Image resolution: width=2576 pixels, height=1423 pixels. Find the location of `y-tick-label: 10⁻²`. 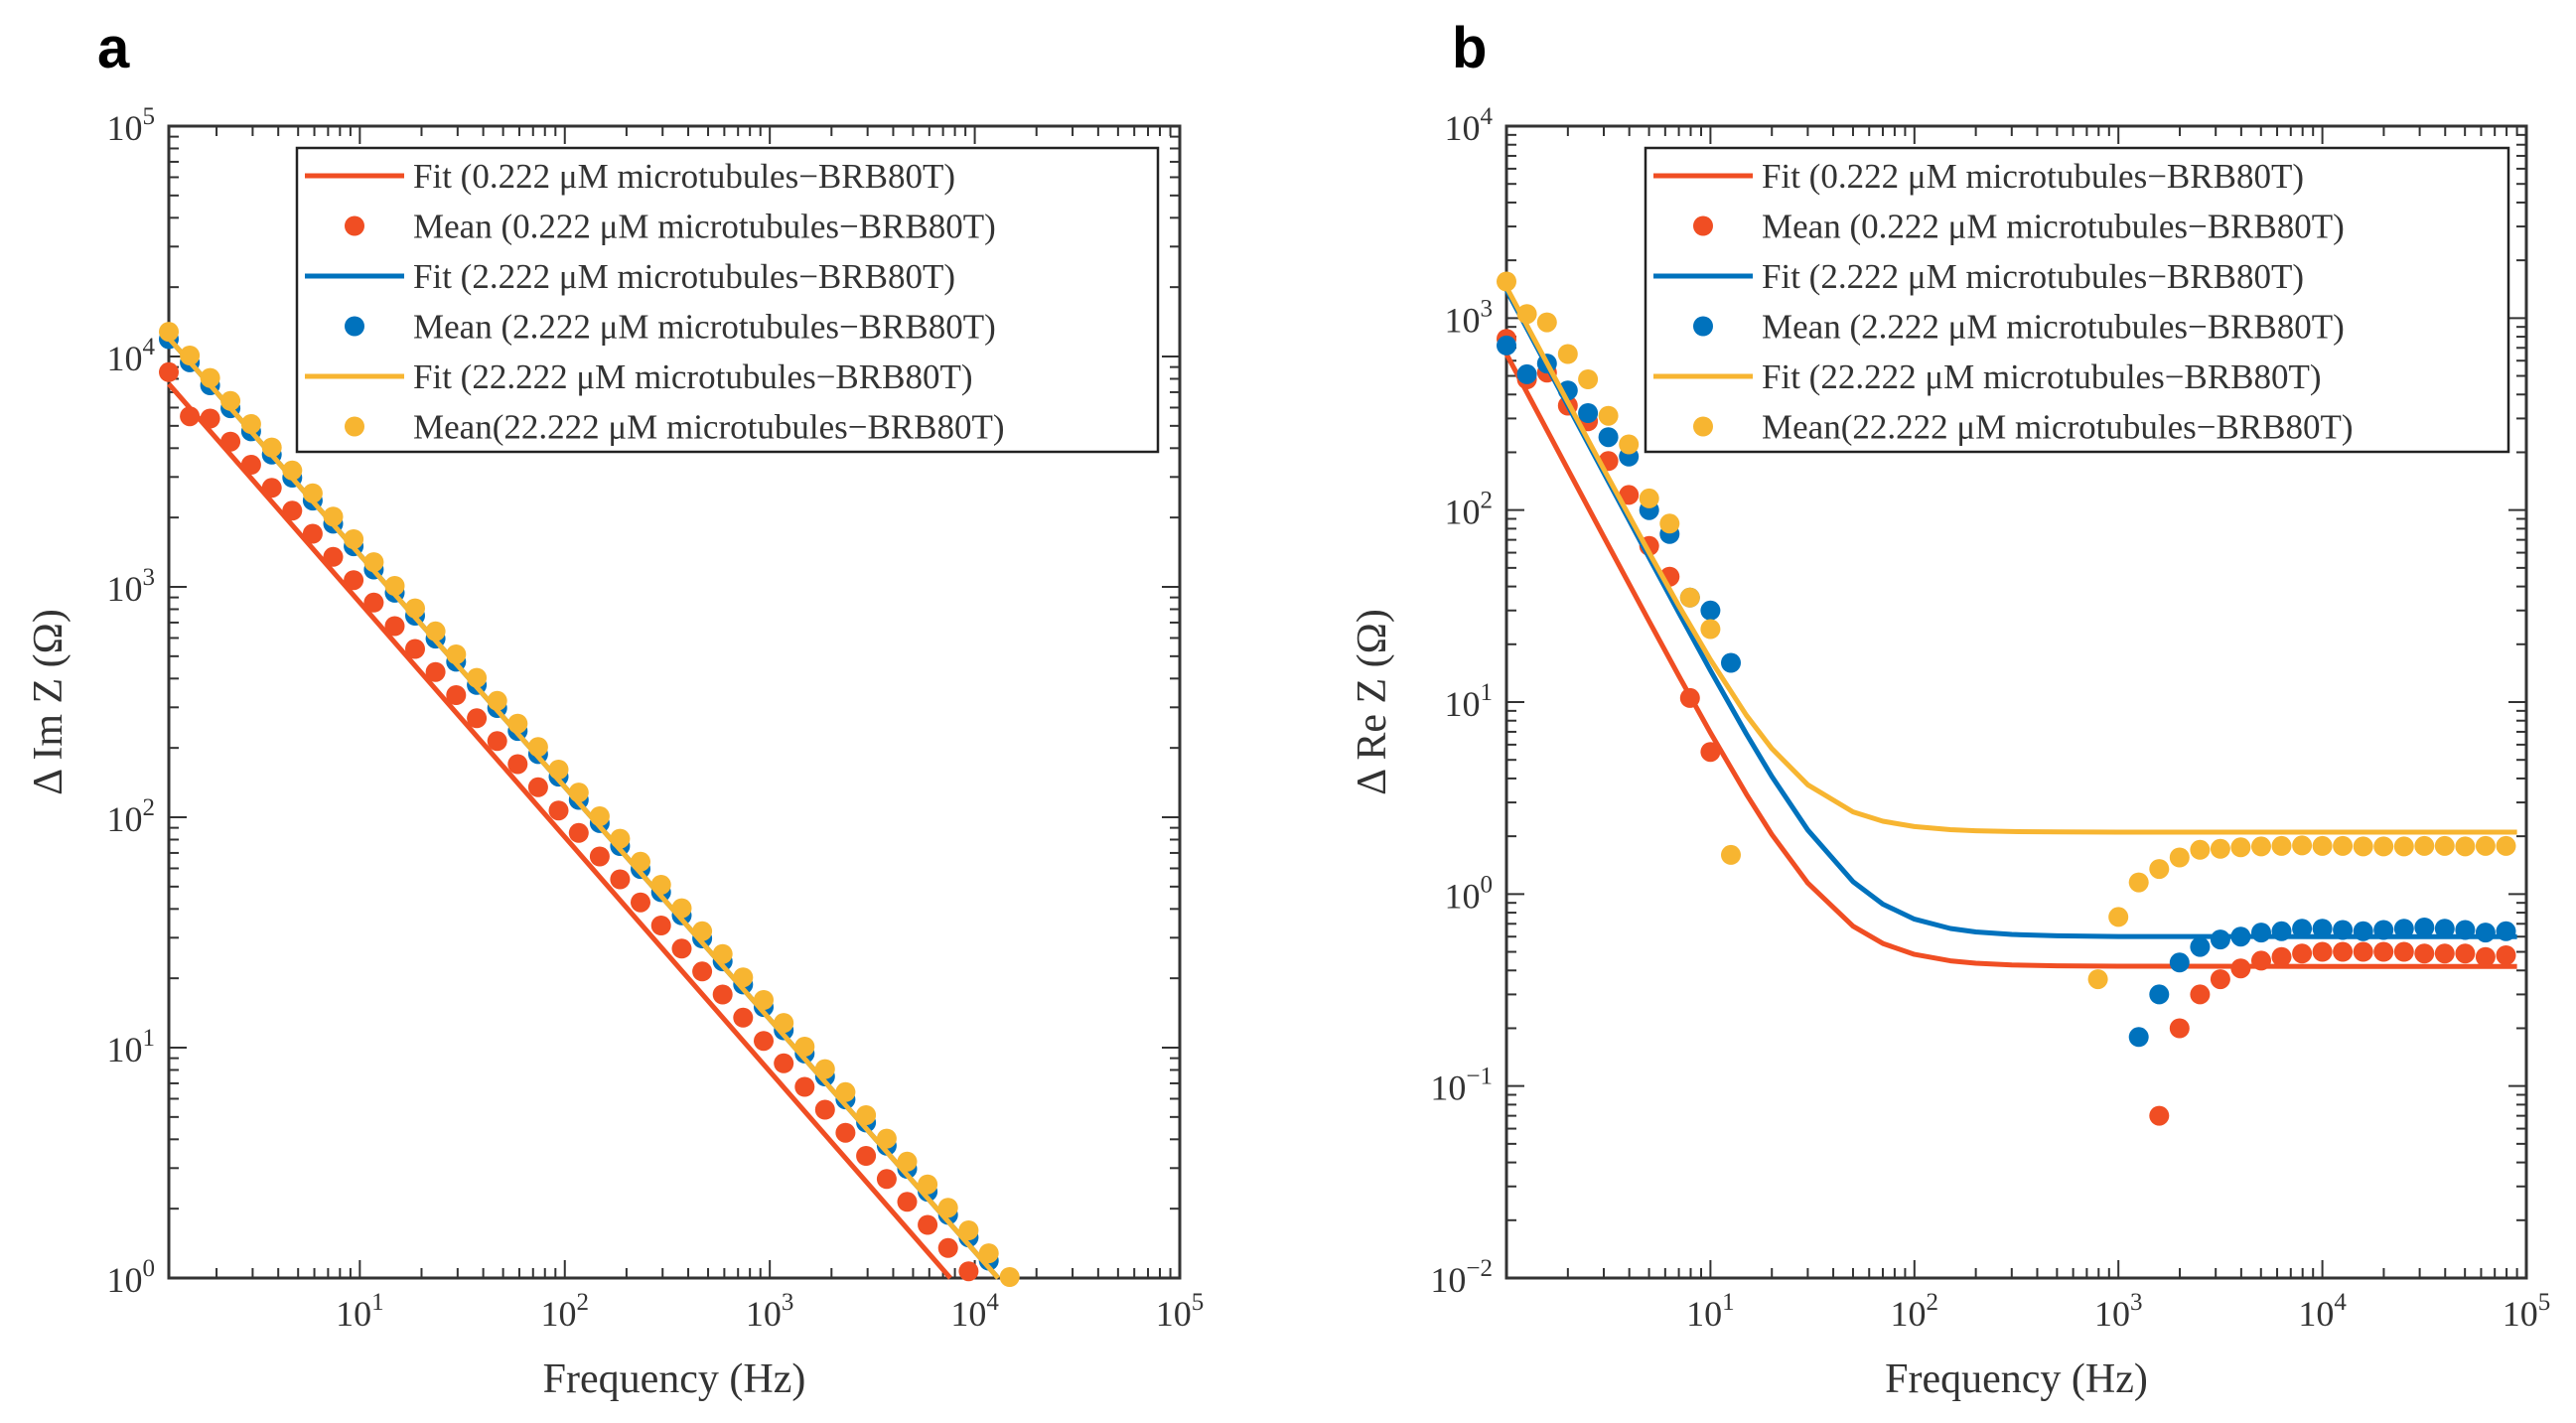

y-tick-label: 10⁻² is located at coordinates (1461, 1277).